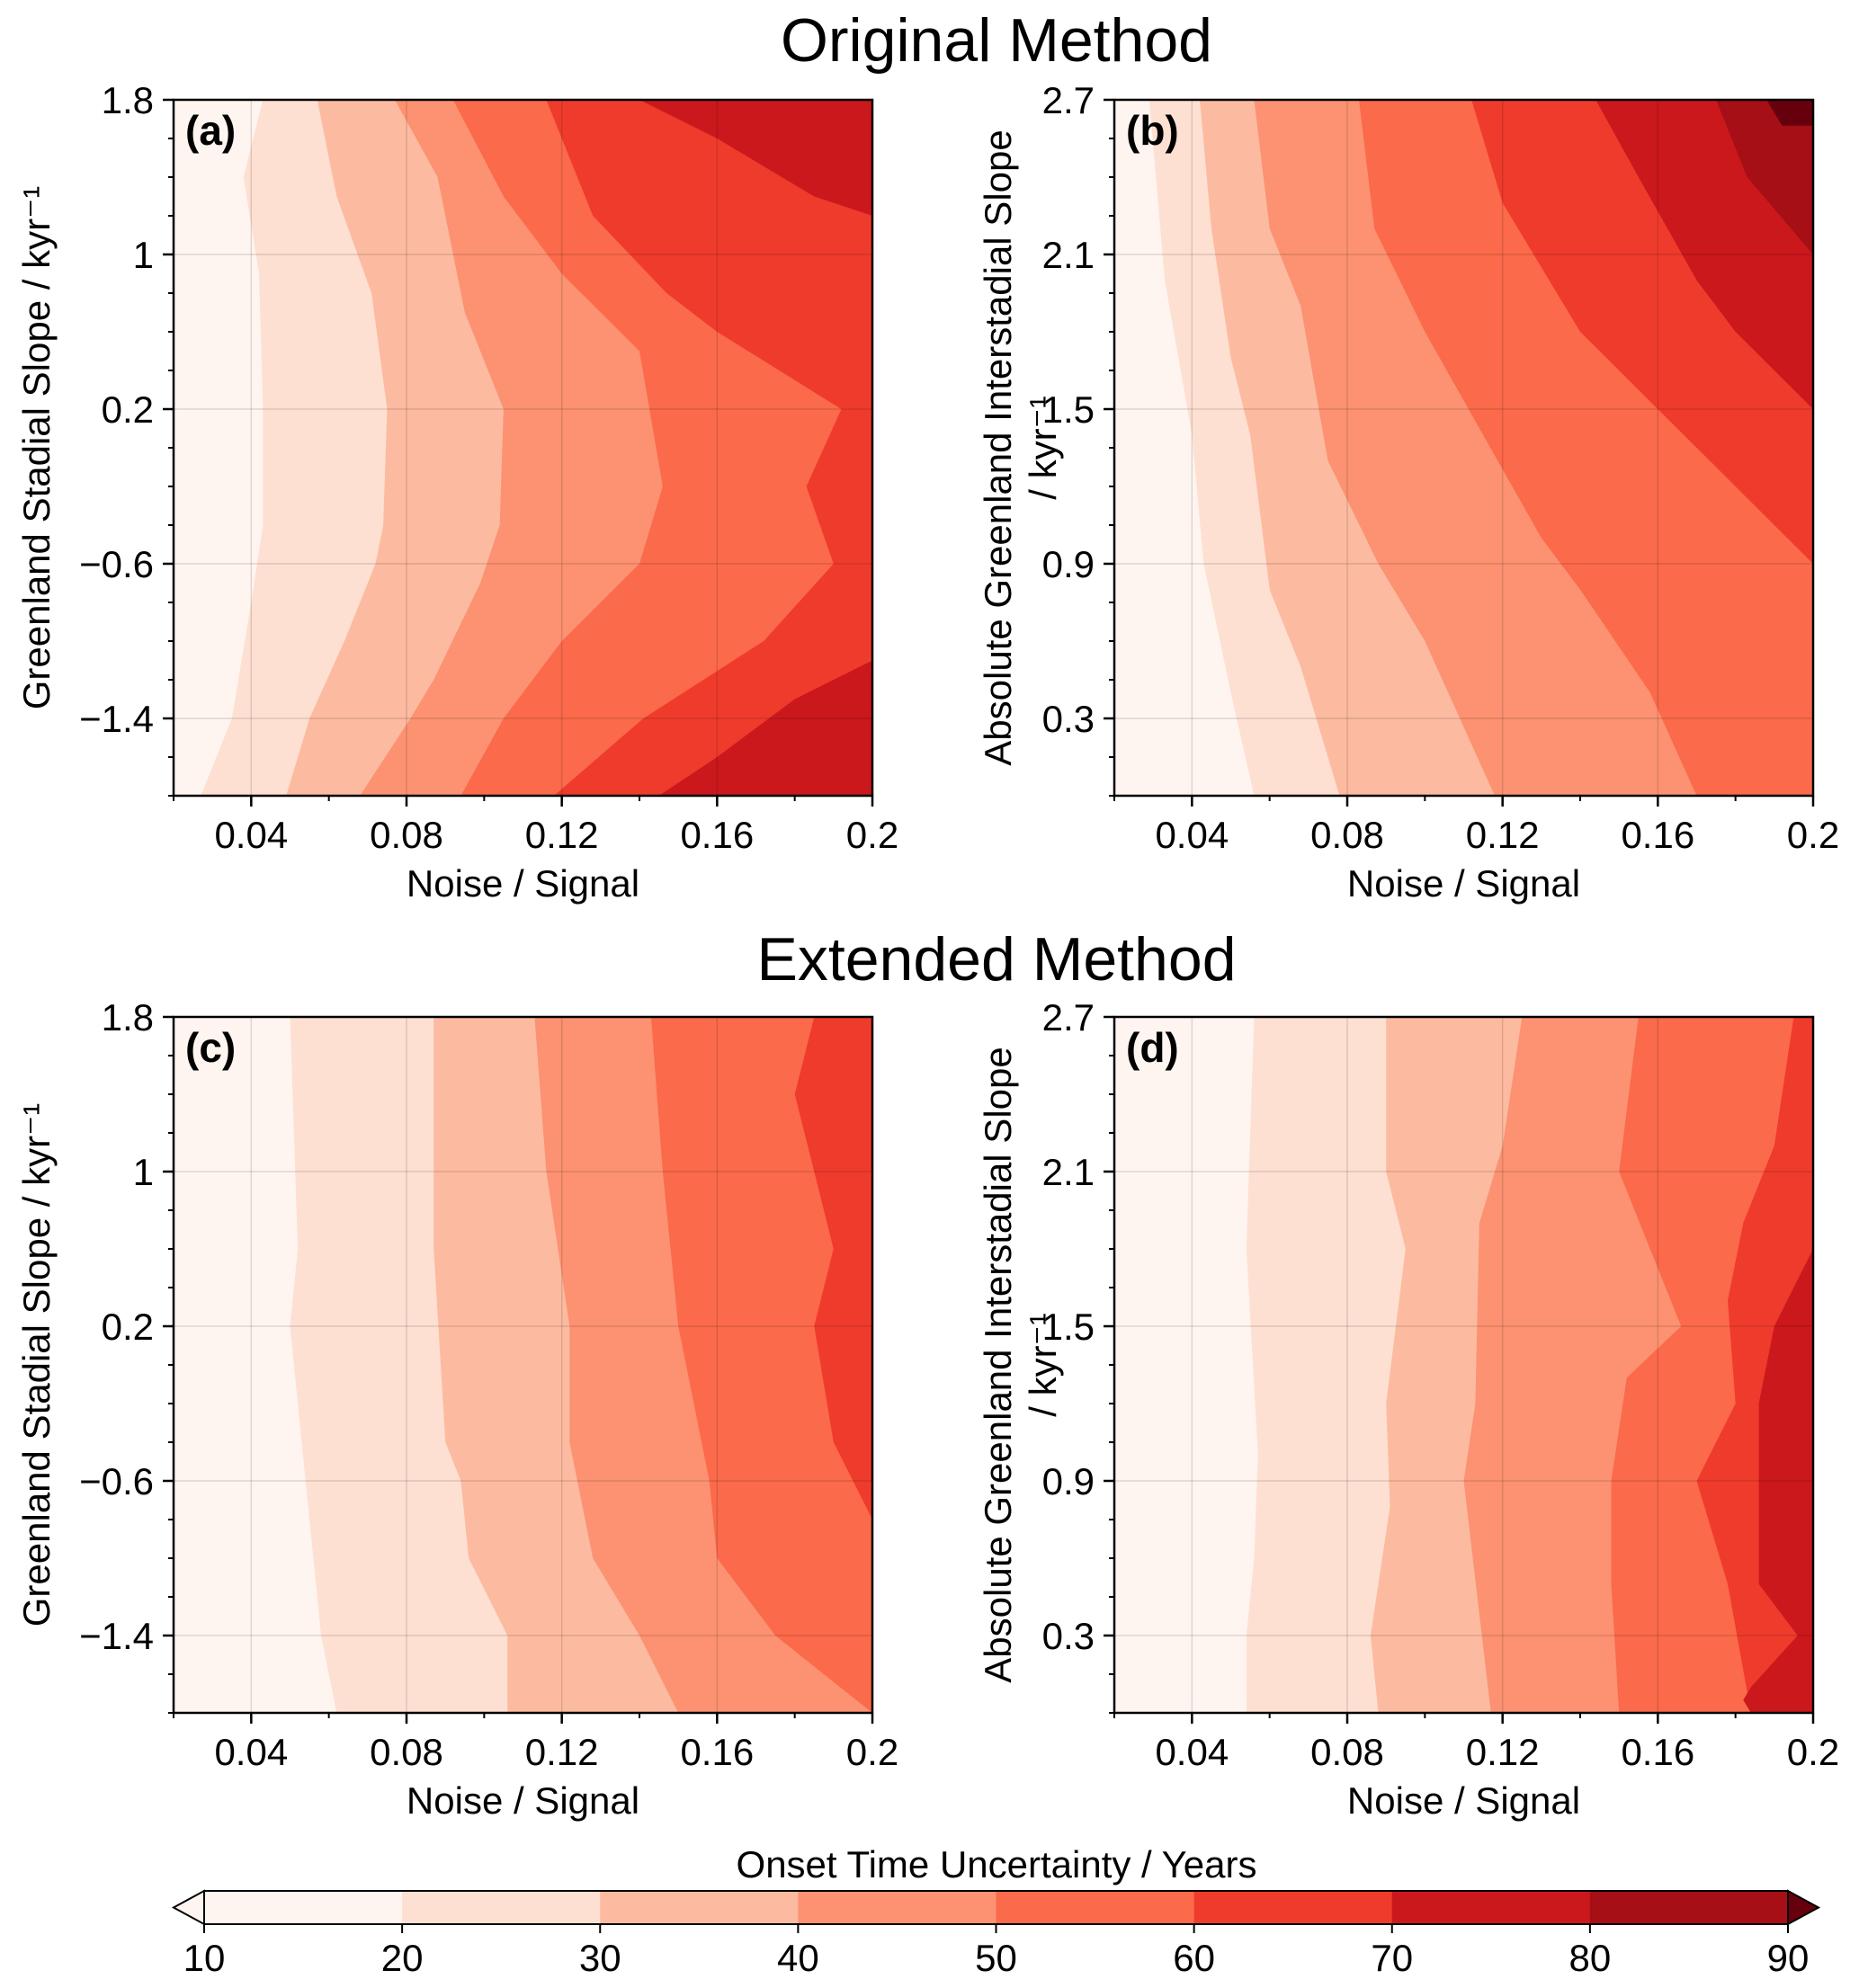  Describe the element at coordinates (1590, 1958) in the screenshot. I see `colorbar-tick-label: 80` at that location.